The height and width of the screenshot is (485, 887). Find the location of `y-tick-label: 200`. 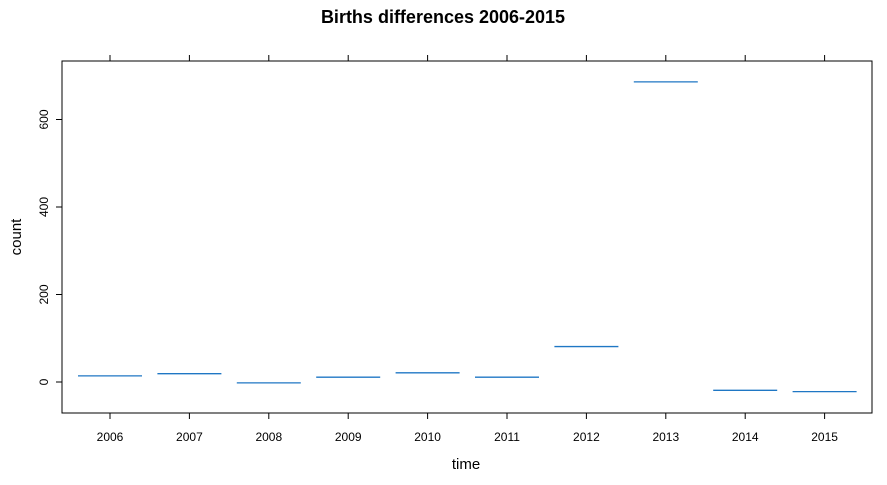

y-tick-label: 200 is located at coordinates (44, 294).